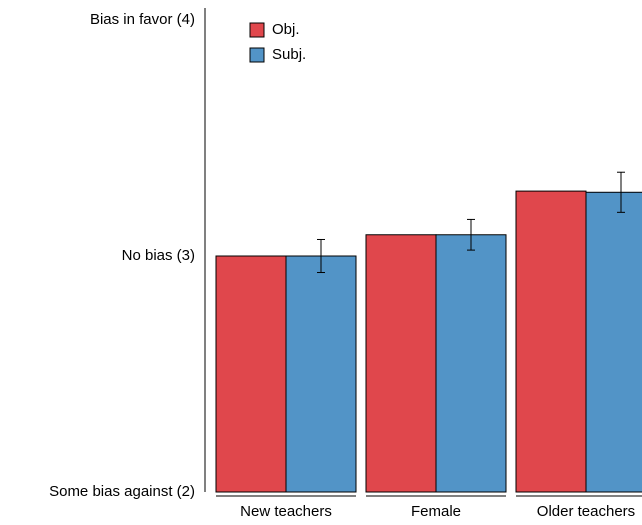  Describe the element at coordinates (586, 511) in the screenshot. I see `x-tick-label: Older teachers` at that location.